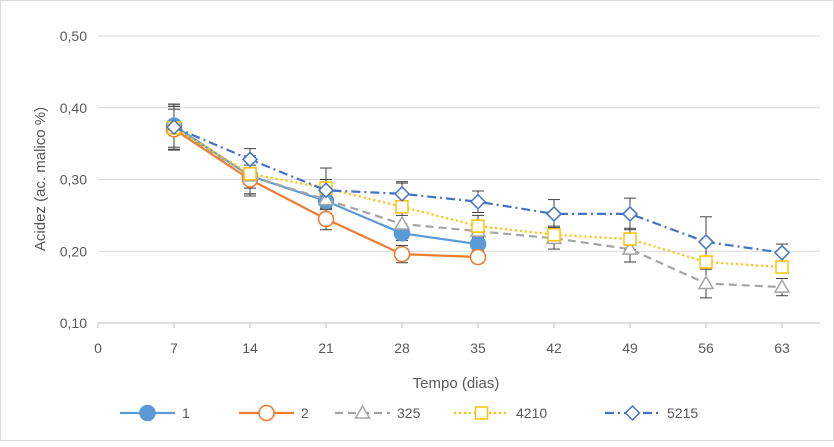 This screenshot has height=447, width=834. I want to click on y-axis-title: Acidez (ac. malico %), so click(40, 179).